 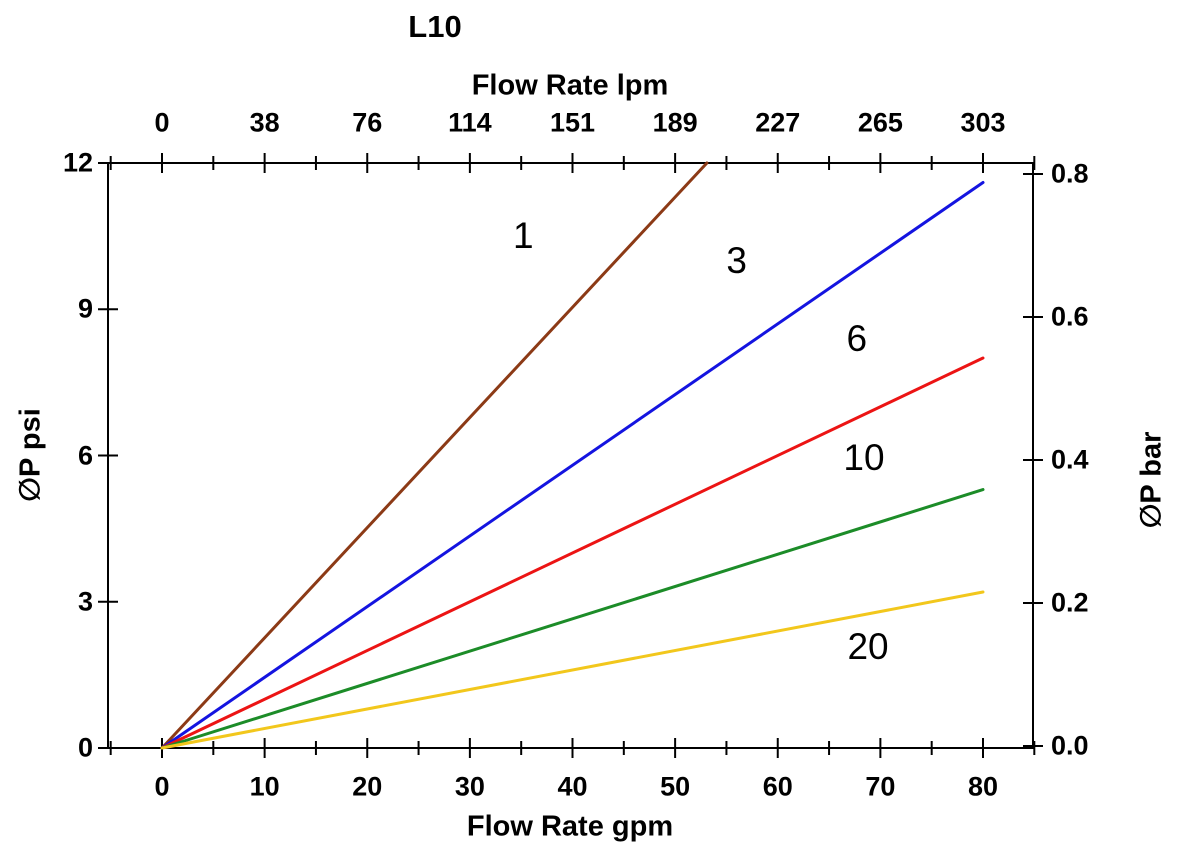 What do you see at coordinates (983, 122) in the screenshot?
I see `top-axis-tick-label: 303` at bounding box center [983, 122].